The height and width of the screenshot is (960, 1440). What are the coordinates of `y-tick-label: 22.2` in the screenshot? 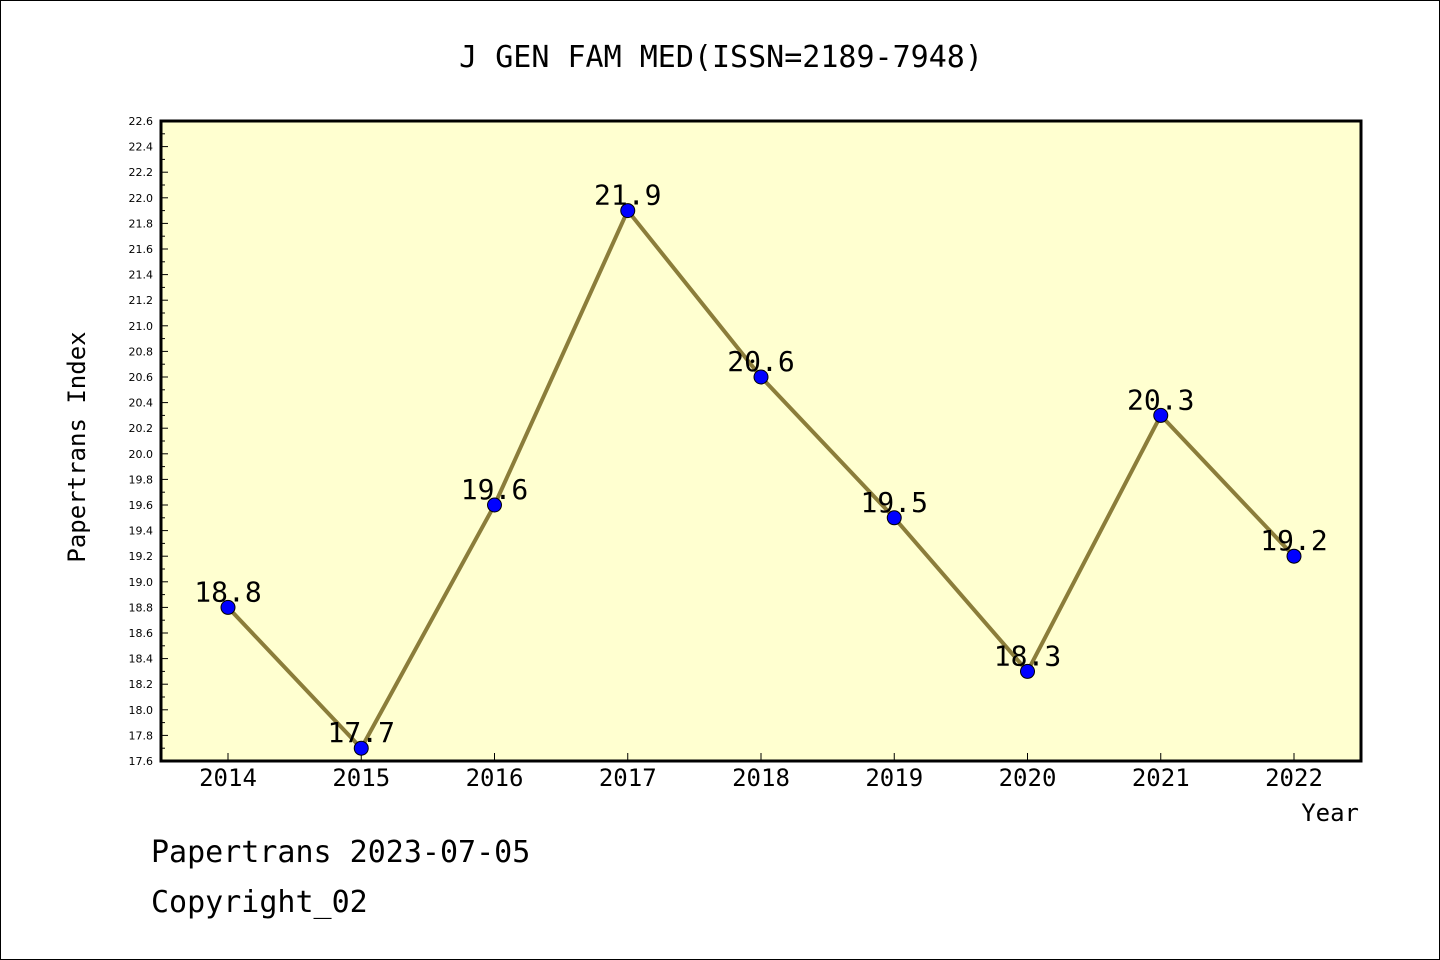 It's located at (141, 172).